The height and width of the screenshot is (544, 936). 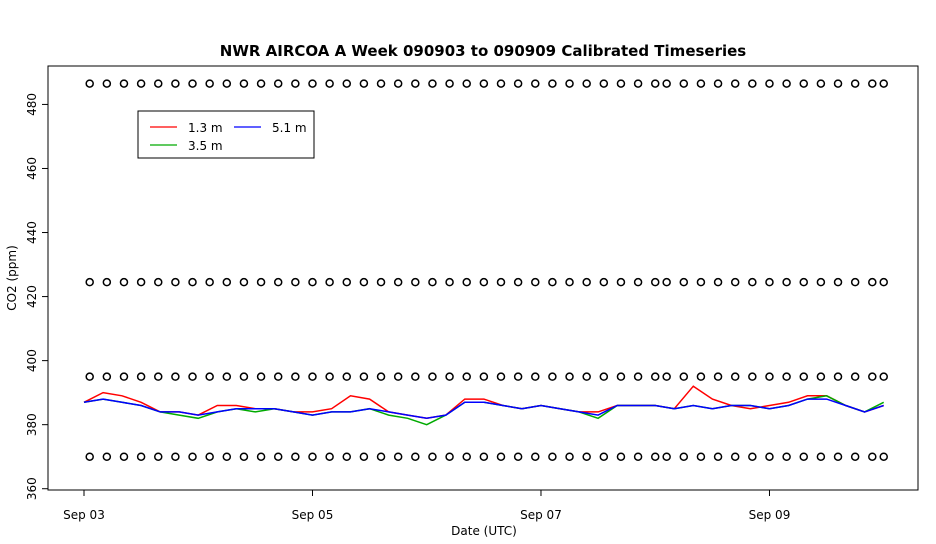 I want to click on y-tick-label: 400, so click(x=32, y=360).